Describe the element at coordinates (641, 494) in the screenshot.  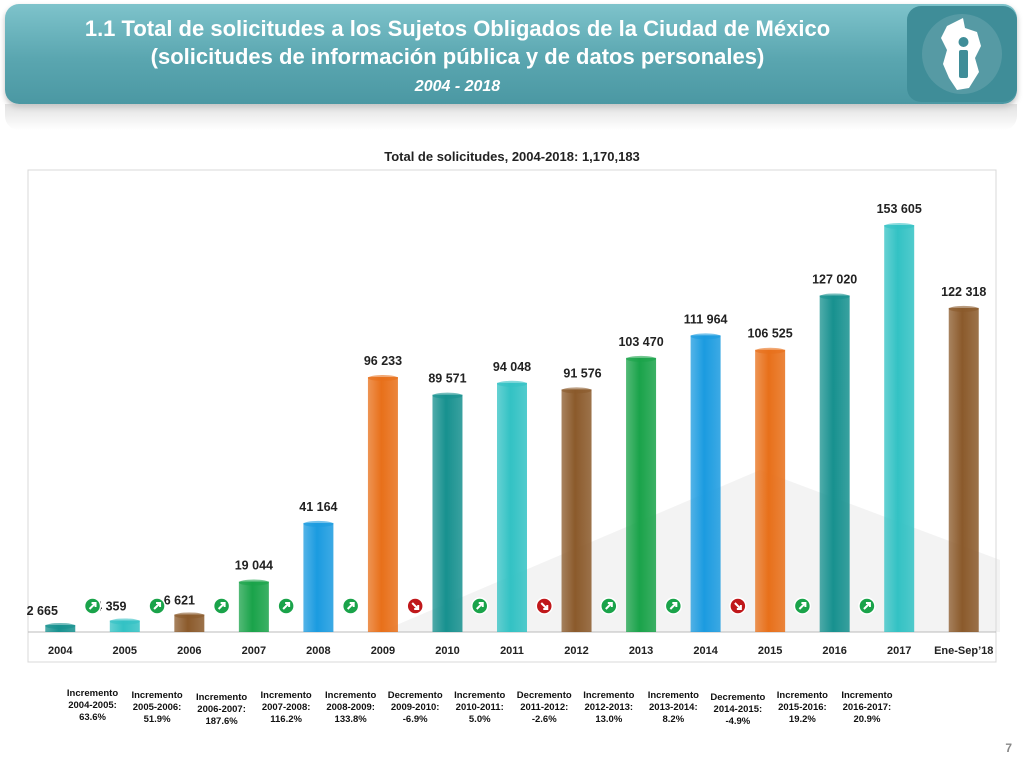
I see `bar-2013` at that location.